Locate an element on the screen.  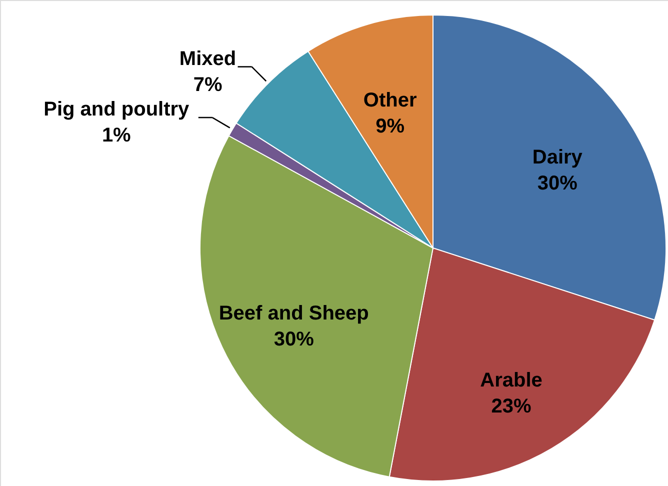
slice-label: Dairy is located at coordinates (558, 157).